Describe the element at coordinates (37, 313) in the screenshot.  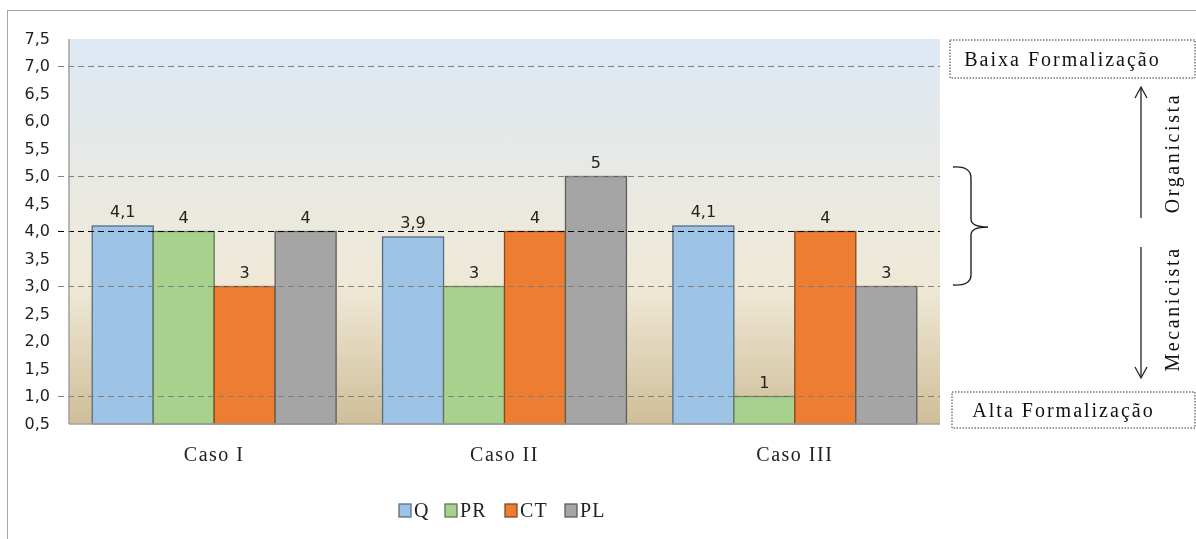
I see `y-tick-label: 2,5` at that location.